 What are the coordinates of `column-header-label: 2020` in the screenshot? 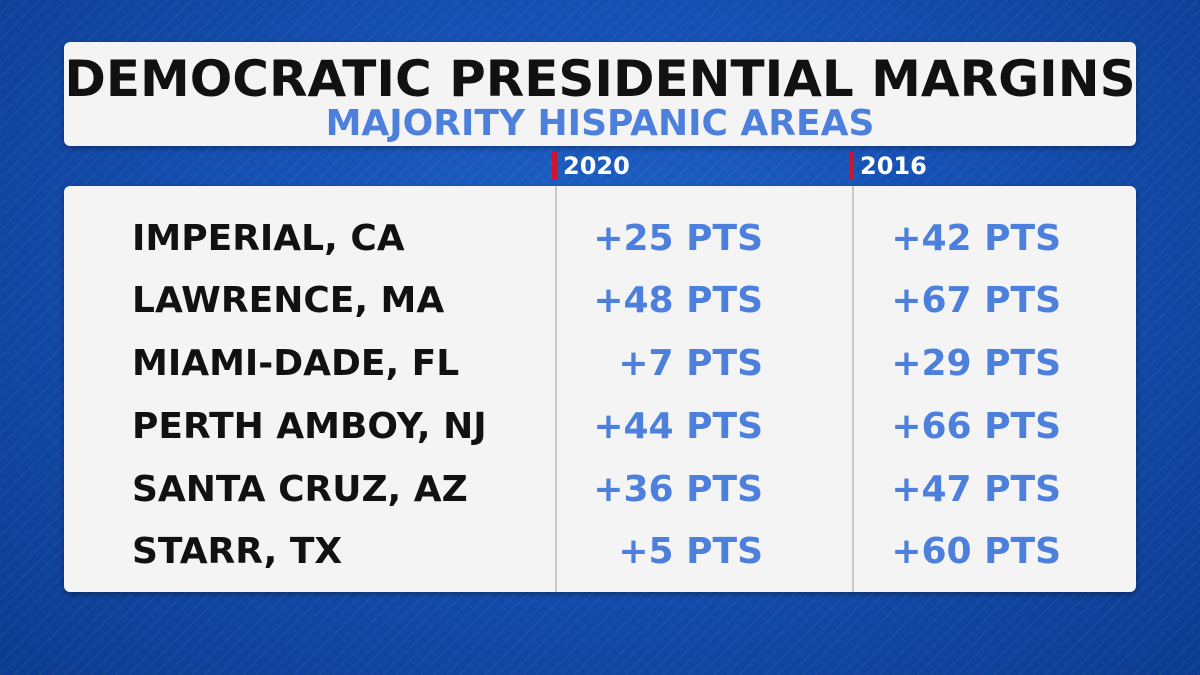 It's located at (596, 166).